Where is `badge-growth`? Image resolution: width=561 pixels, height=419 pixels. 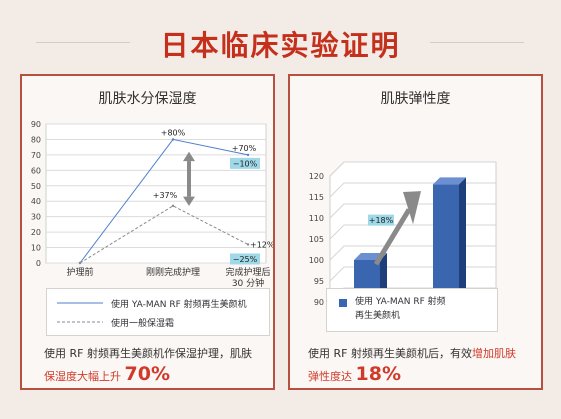
badge-growth is located at coordinates (381, 220).